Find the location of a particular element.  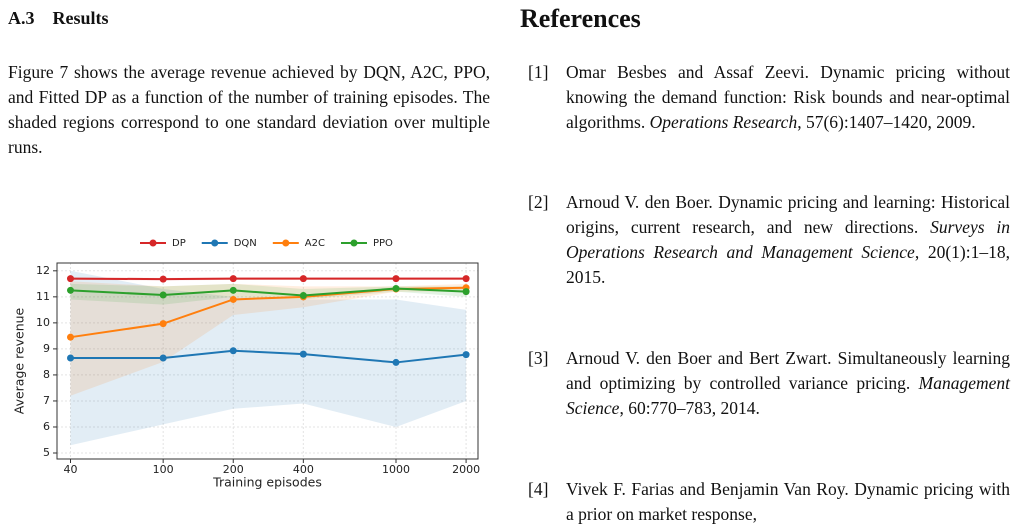

legend-label: A2C is located at coordinates (315, 243).